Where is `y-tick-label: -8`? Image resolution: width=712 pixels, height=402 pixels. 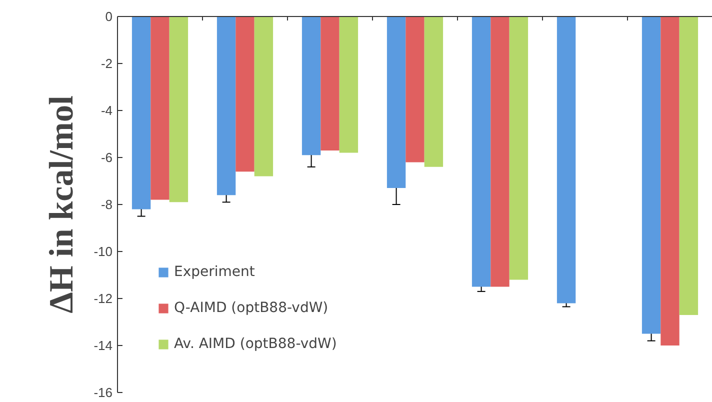 y-tick-label: -8 is located at coordinates (106, 204).